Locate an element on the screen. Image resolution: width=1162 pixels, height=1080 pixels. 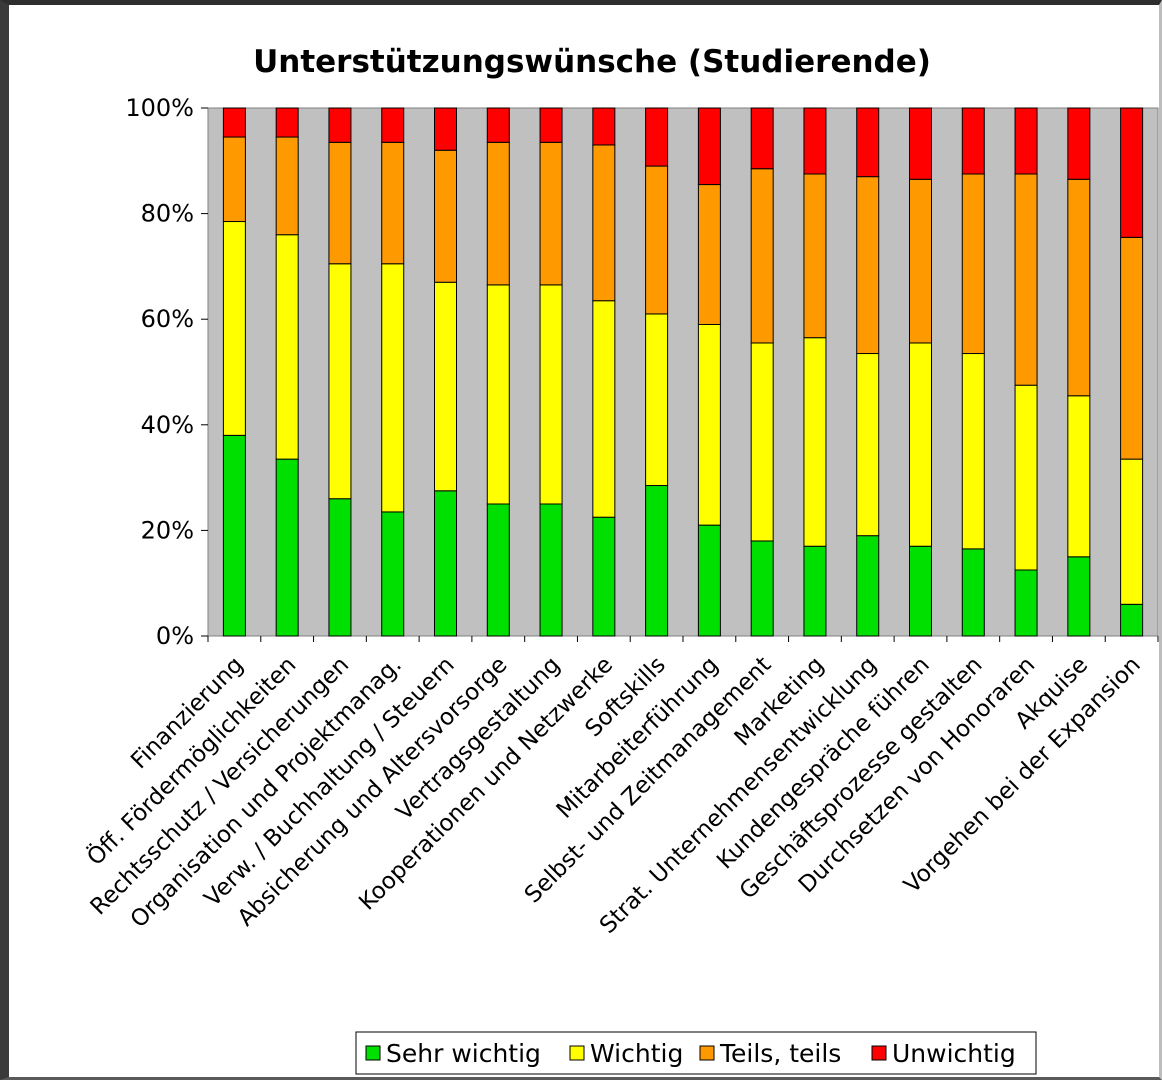
legend: Sehr wichtig Wichtig Teils, teils Unwichtig is located at coordinates (696, 1053).